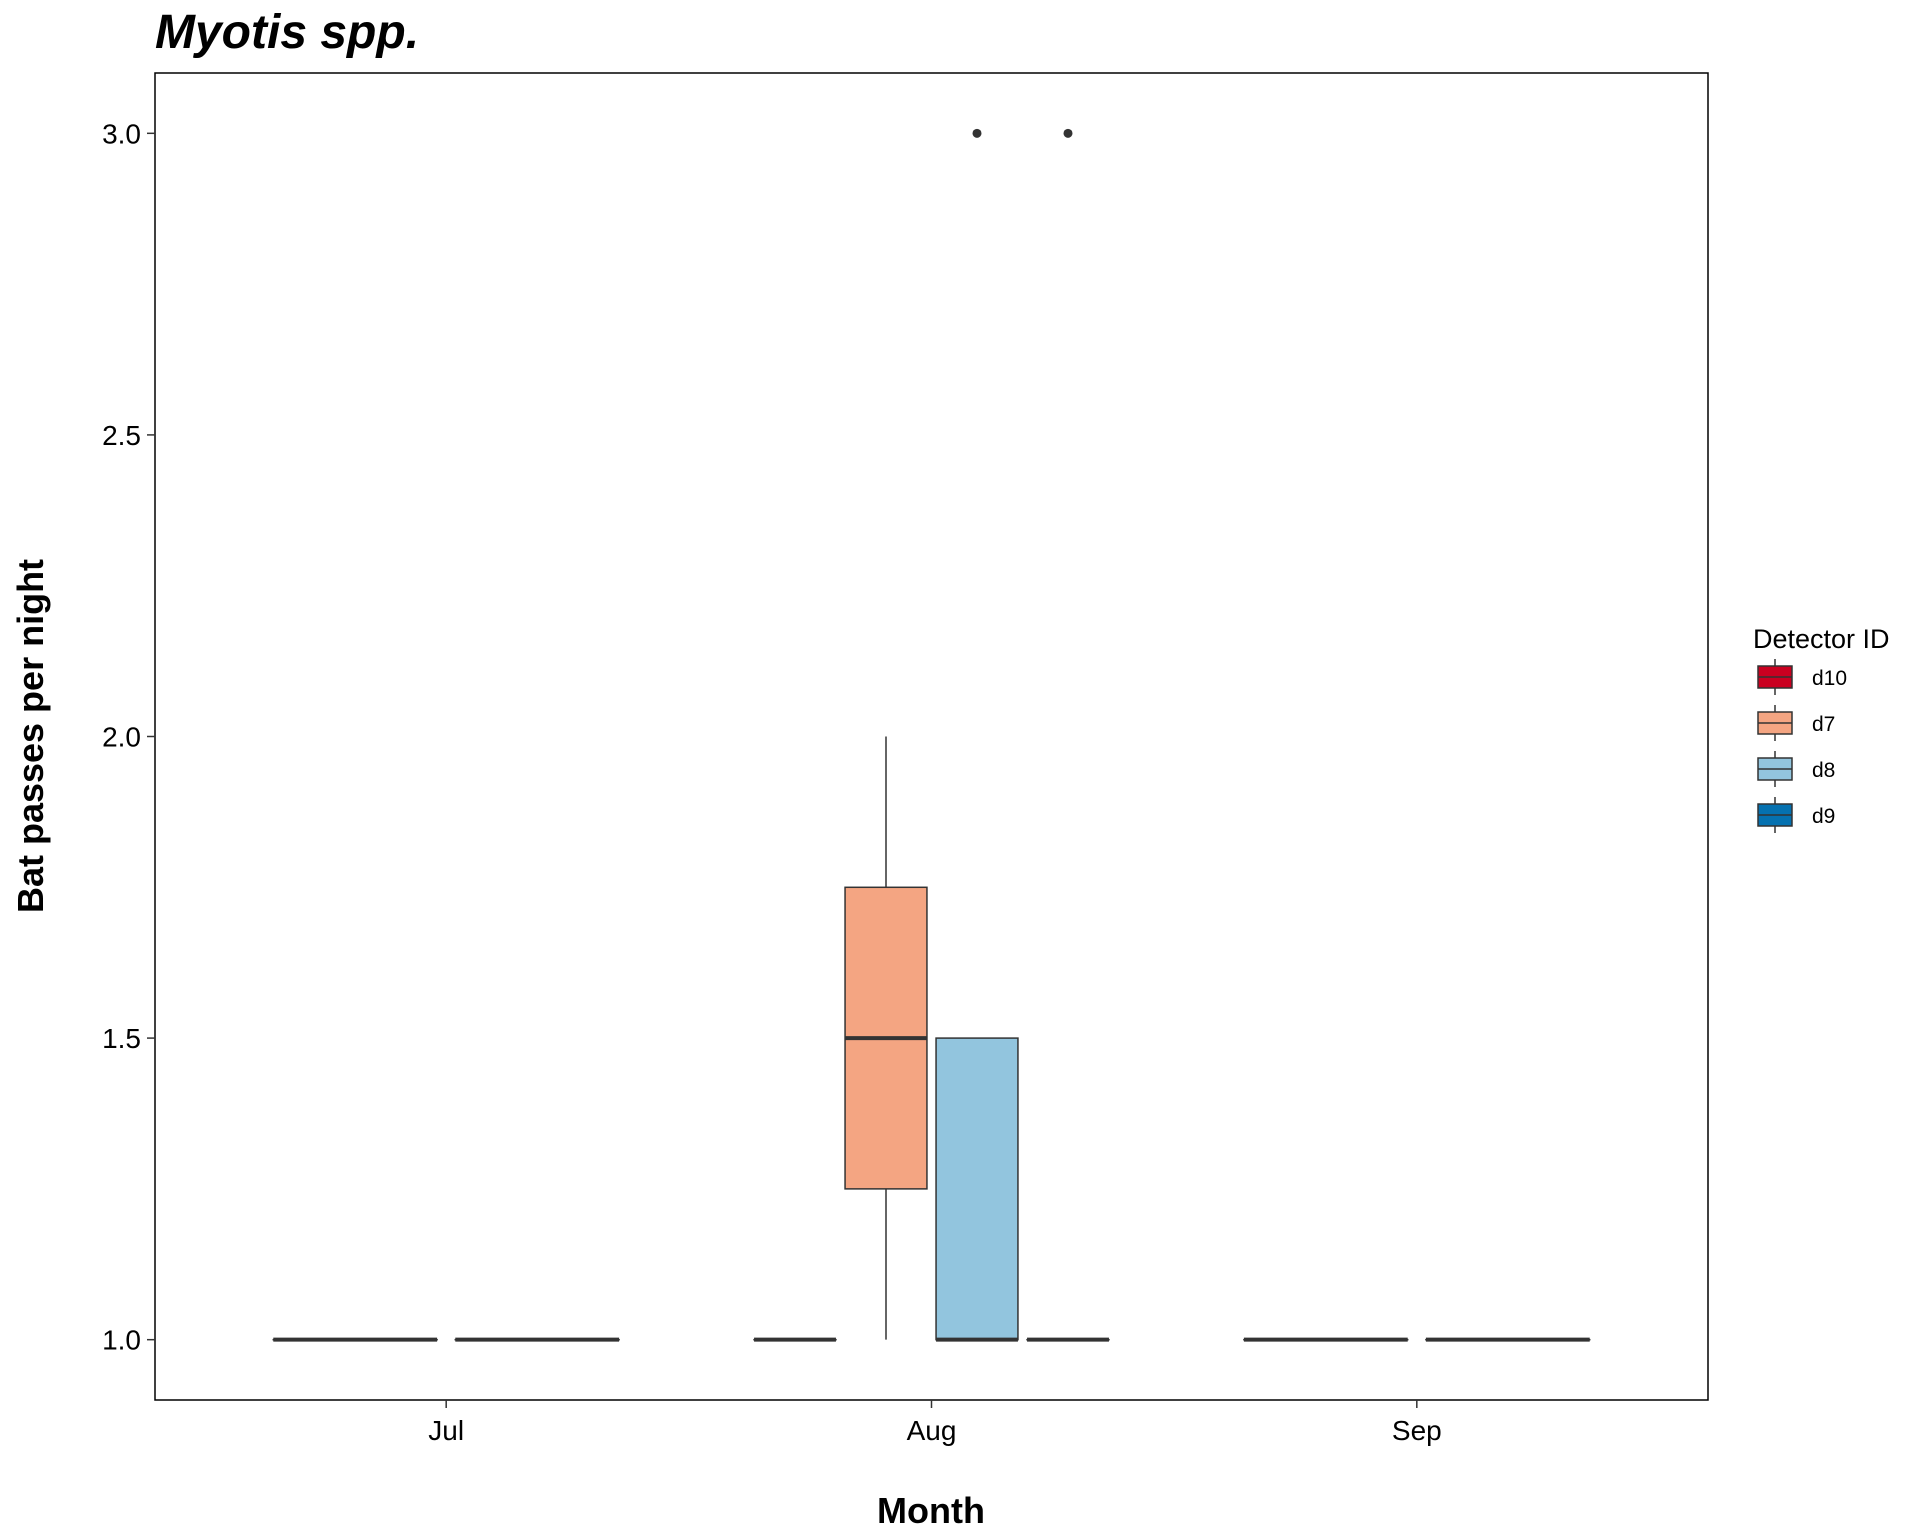  What do you see at coordinates (977, 735) in the screenshot?
I see `box-aug-d8` at bounding box center [977, 735].